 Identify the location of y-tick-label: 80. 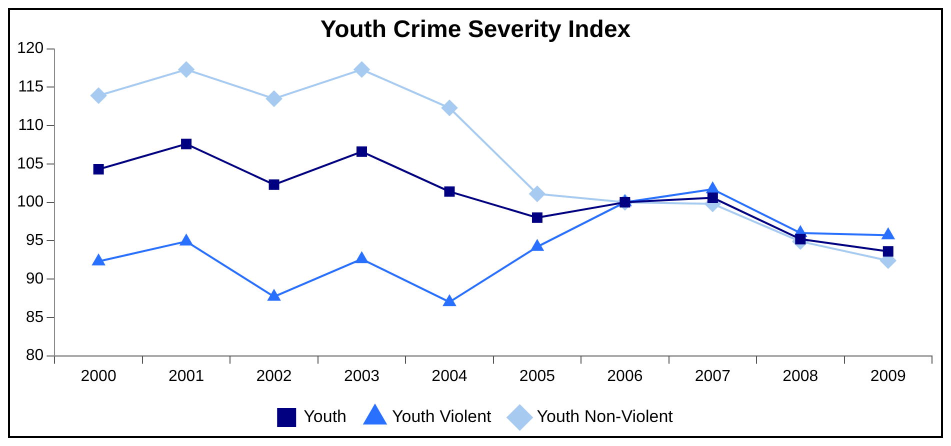
(35, 355).